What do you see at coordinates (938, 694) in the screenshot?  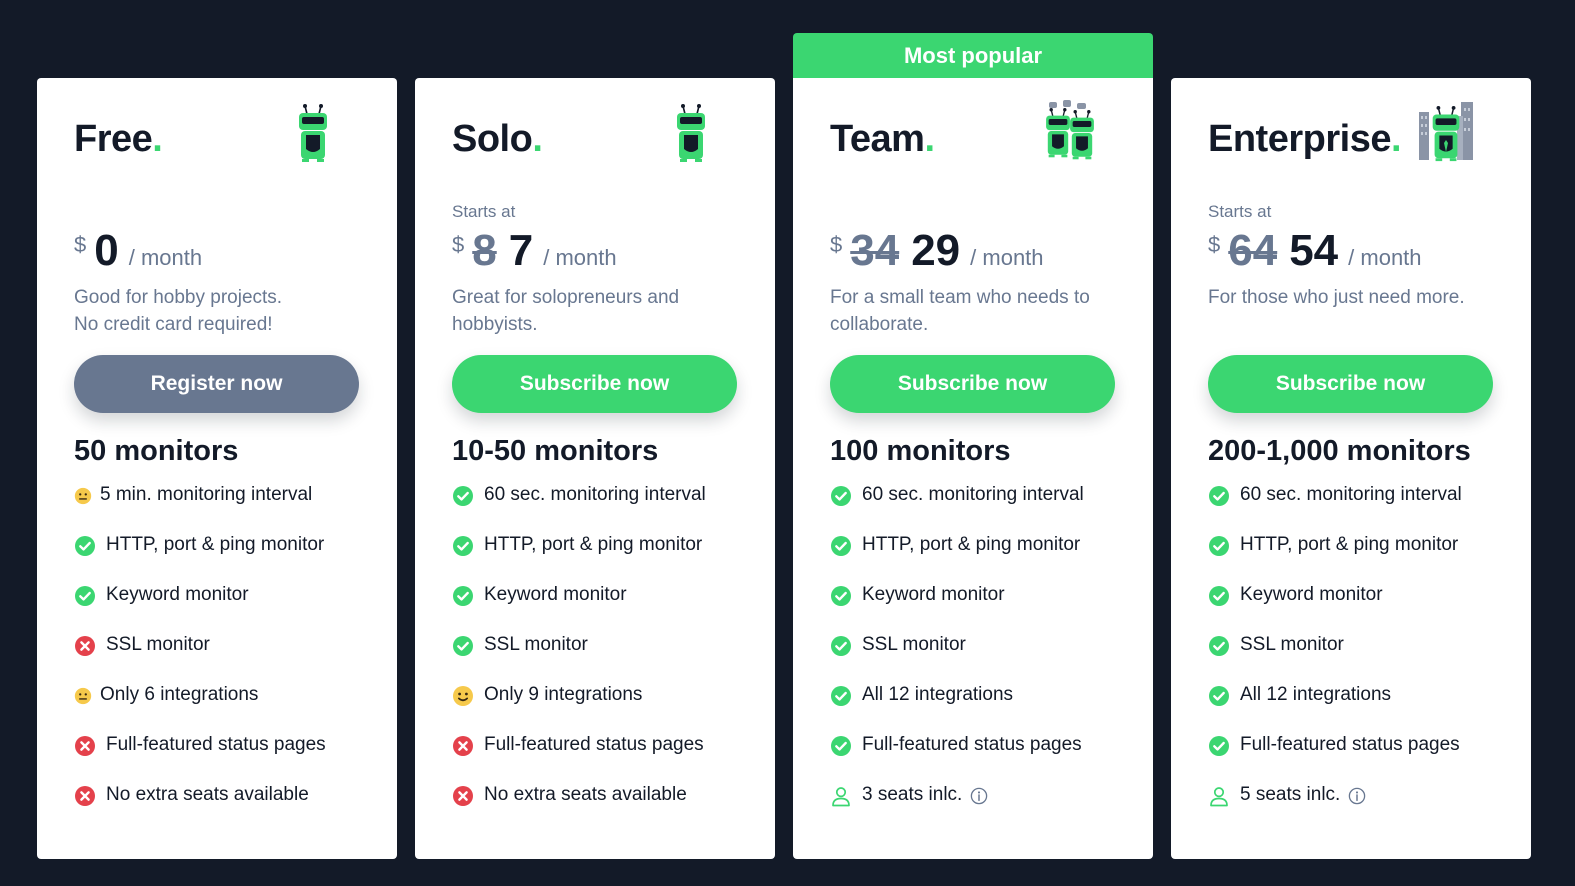 I see `feature-text: All 12 integrations` at bounding box center [938, 694].